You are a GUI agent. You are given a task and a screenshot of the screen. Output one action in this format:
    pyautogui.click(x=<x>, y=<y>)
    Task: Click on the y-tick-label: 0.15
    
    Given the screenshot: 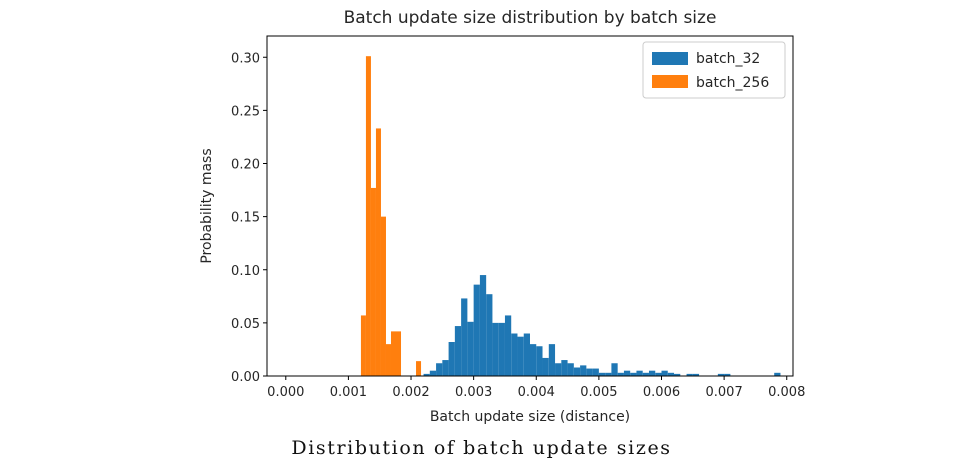 What is the action you would take?
    pyautogui.click(x=245, y=218)
    